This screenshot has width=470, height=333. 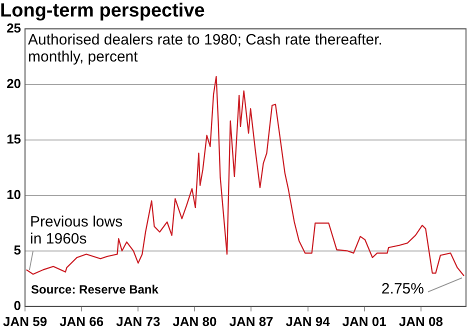 What do you see at coordinates (138, 321) in the screenshot?
I see `x-tick-label: JAN 73` at bounding box center [138, 321].